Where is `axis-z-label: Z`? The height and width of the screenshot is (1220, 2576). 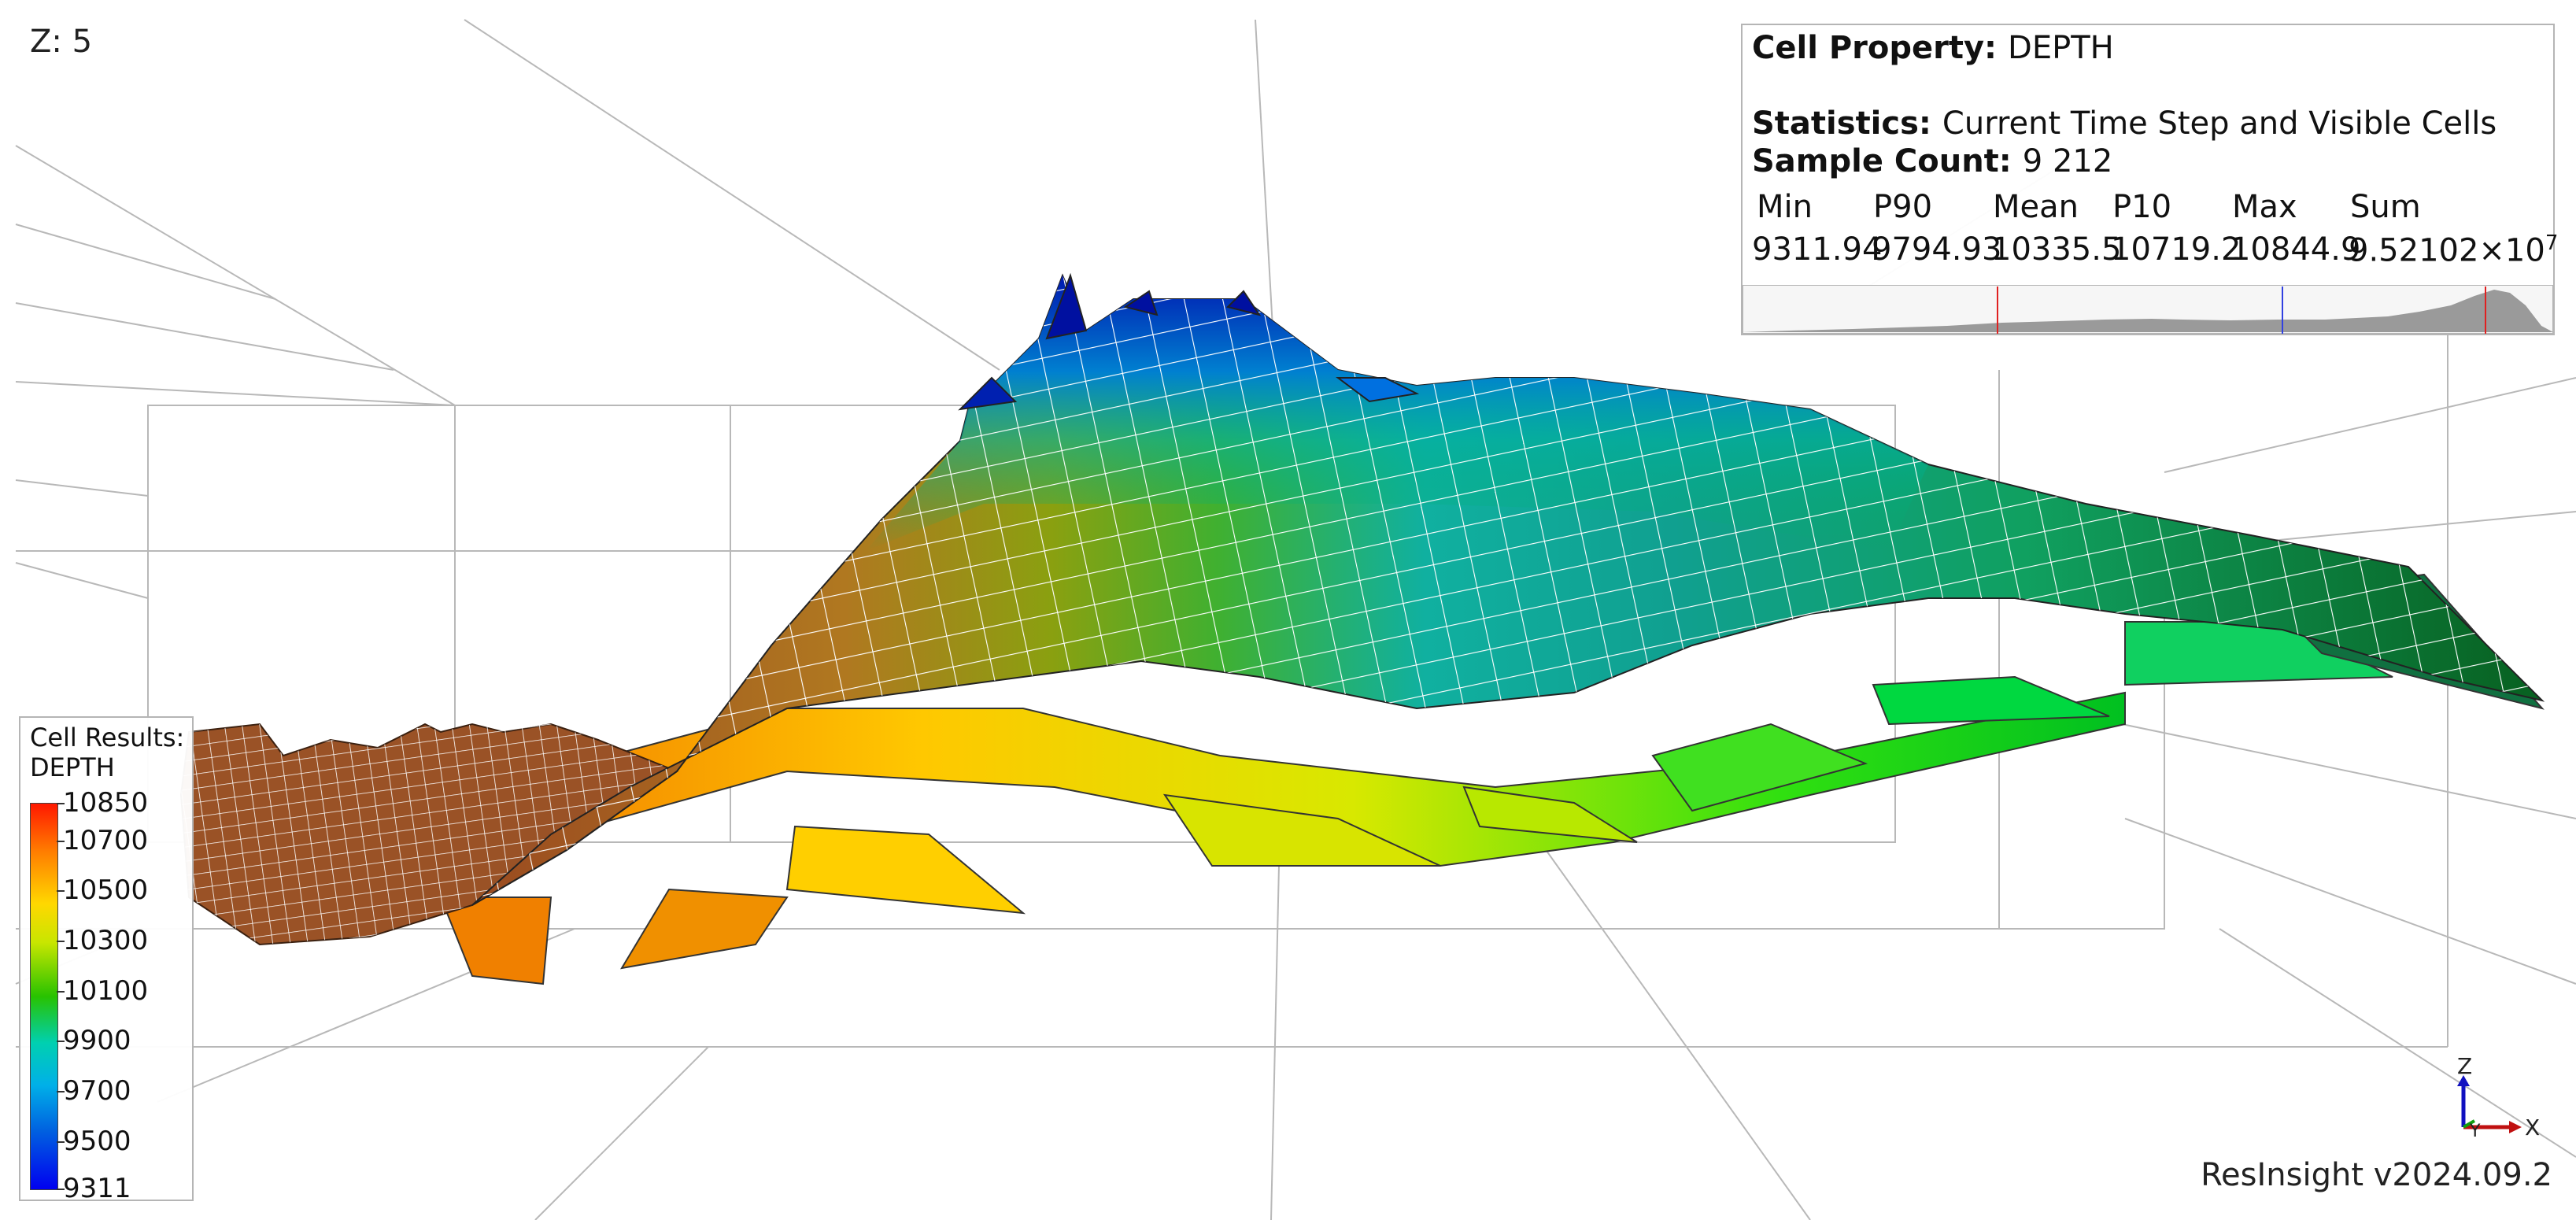
axis-z-label: Z is located at coordinates (2464, 1067).